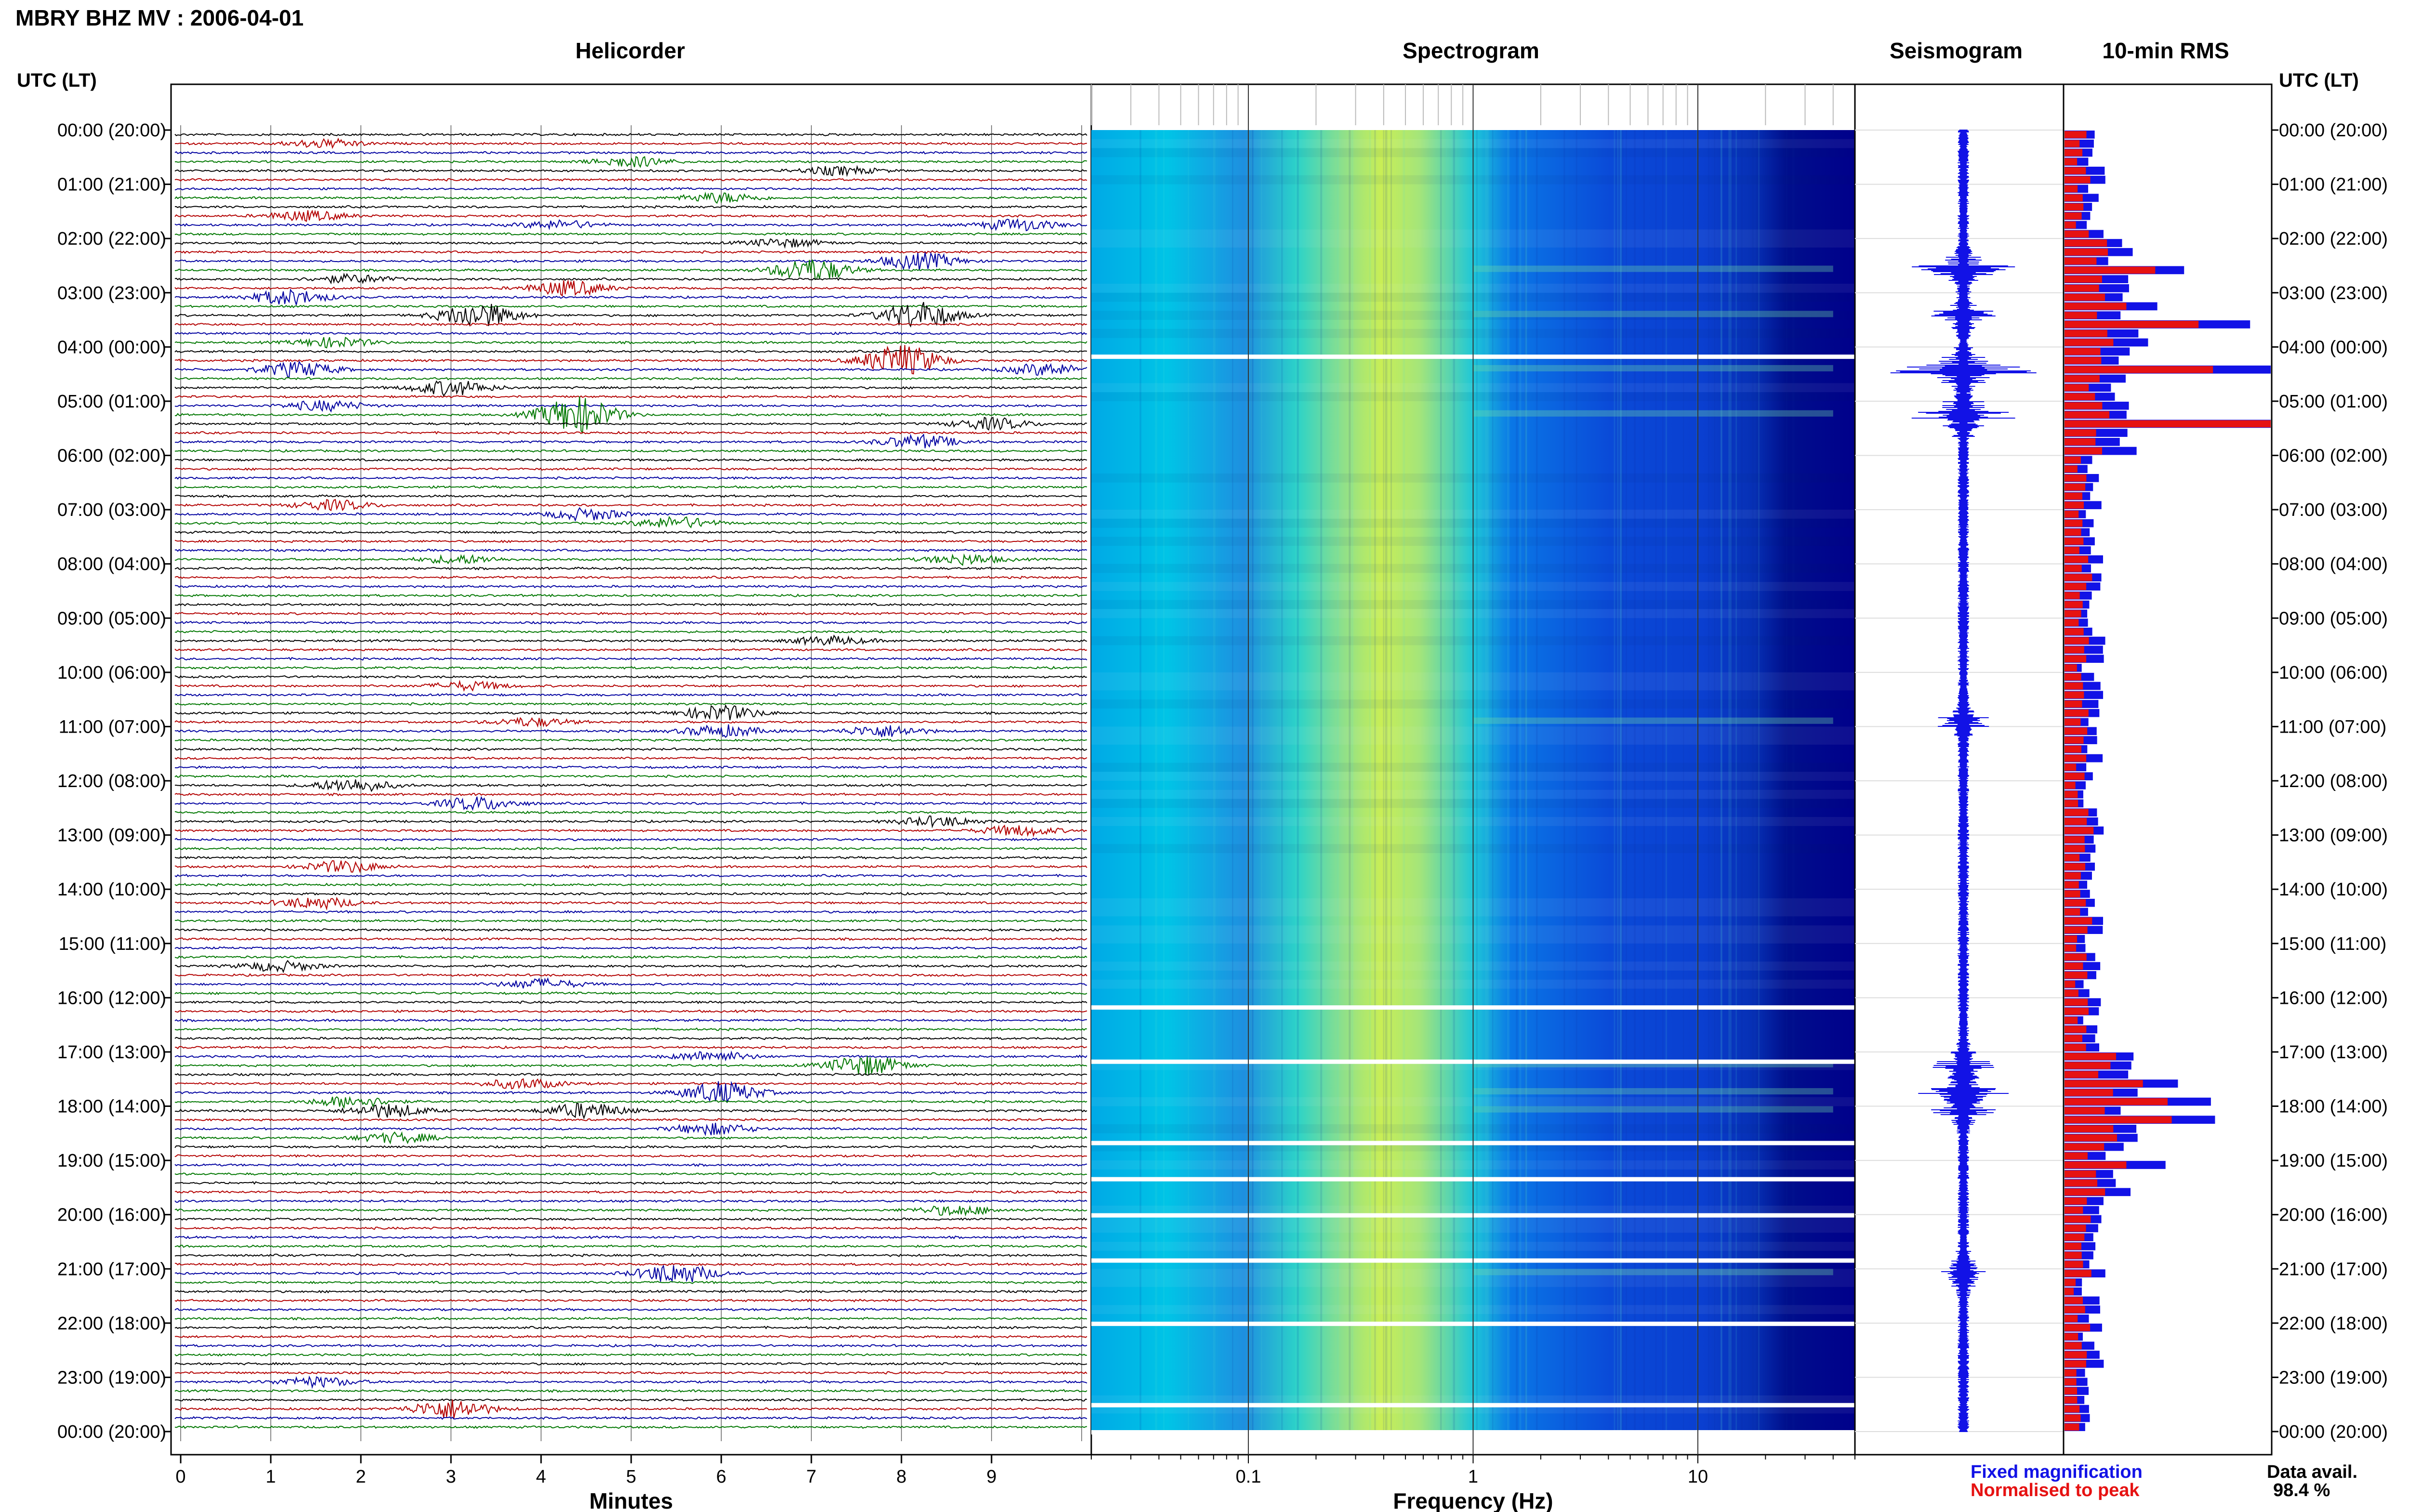  What do you see at coordinates (2302, 1490) in the screenshot?
I see `data-avail-value: 98.4 %` at bounding box center [2302, 1490].